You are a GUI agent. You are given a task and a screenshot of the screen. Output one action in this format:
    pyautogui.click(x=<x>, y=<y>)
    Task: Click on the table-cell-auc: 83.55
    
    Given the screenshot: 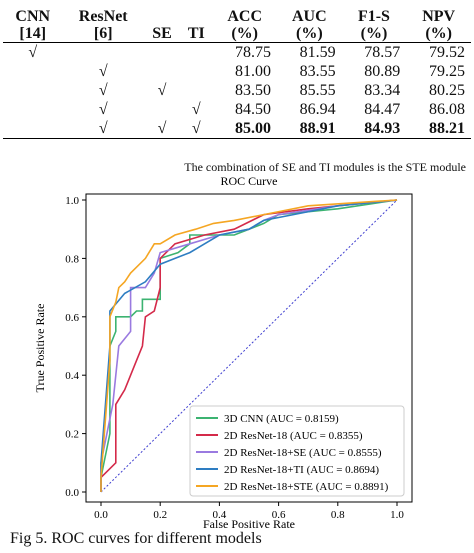 What is the action you would take?
    pyautogui.click(x=317, y=71)
    